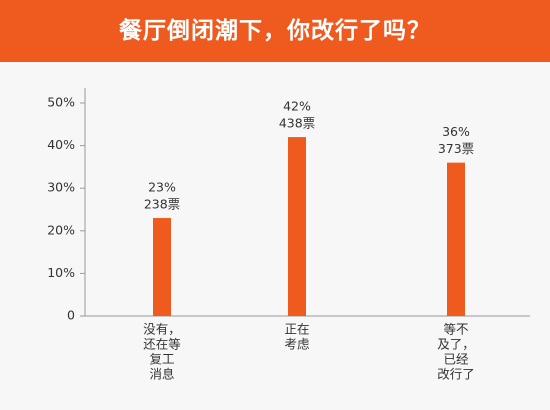 This screenshot has height=410, width=550. Describe the element at coordinates (162, 187) in the screenshot. I see `value-label: 23%` at that location.